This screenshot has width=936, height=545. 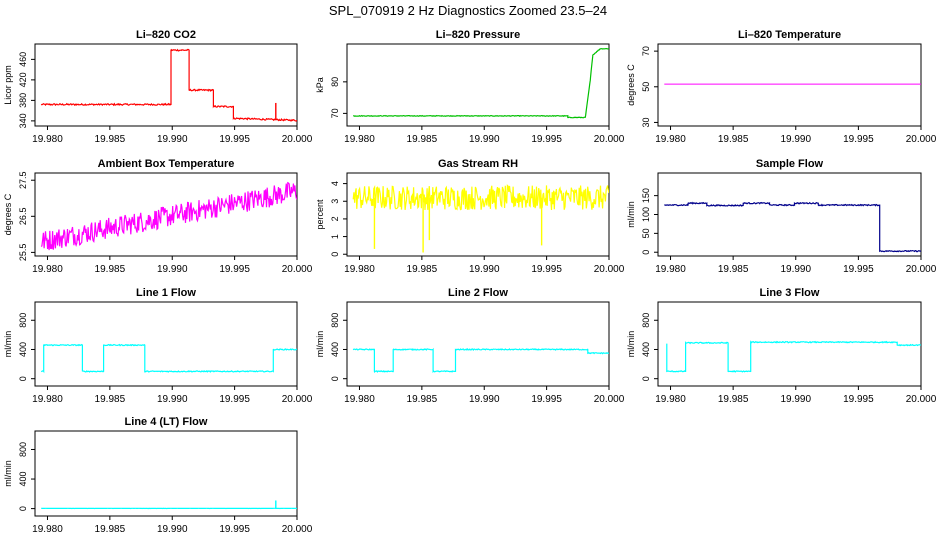 I want to click on y-axis-label: Licor ppm, so click(x=8, y=85).